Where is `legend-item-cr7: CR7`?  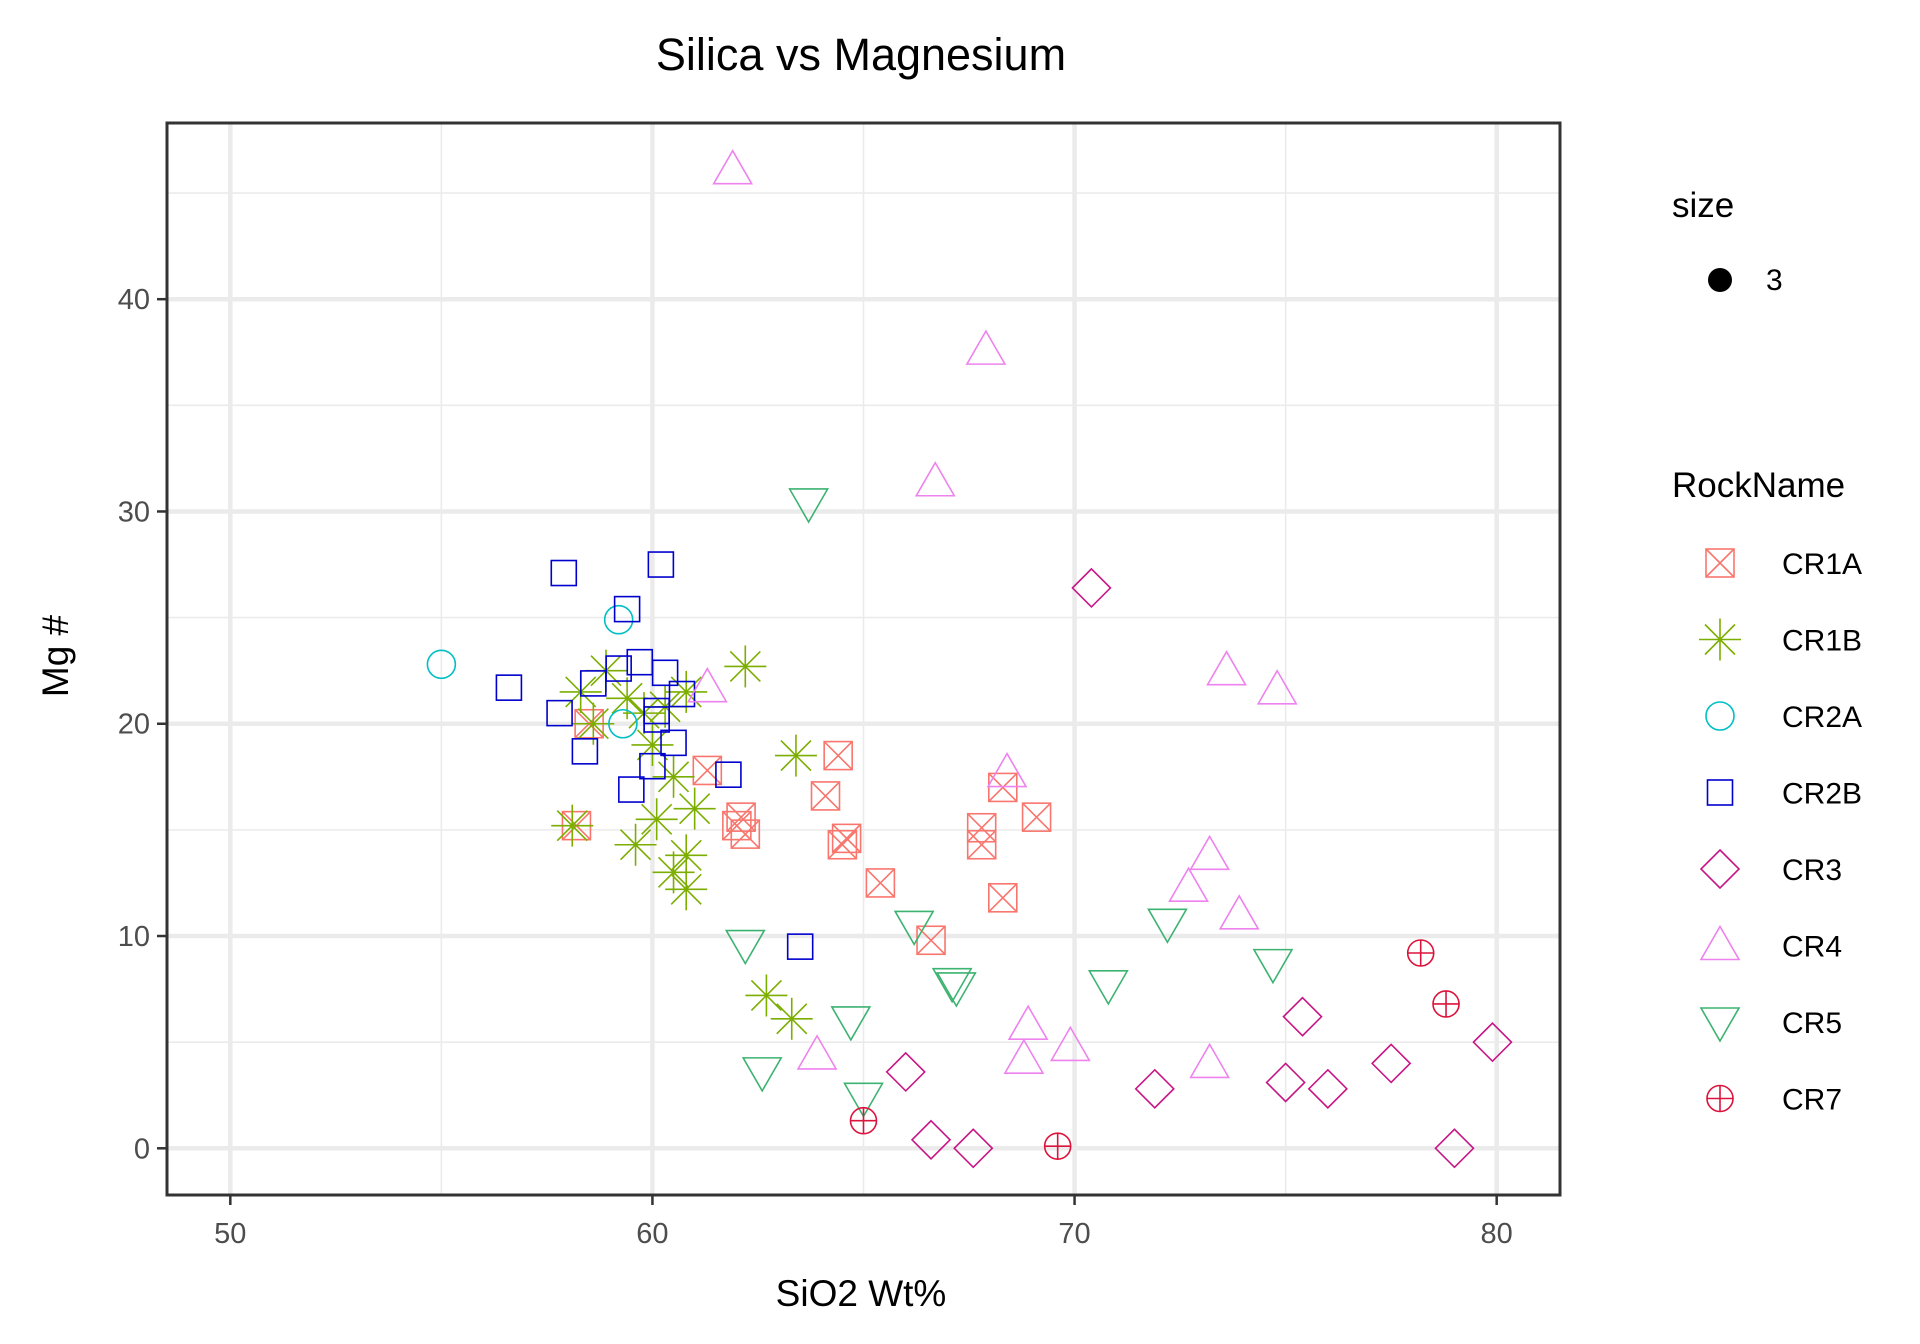 legend-item-cr7: CR7 is located at coordinates (1774, 1100).